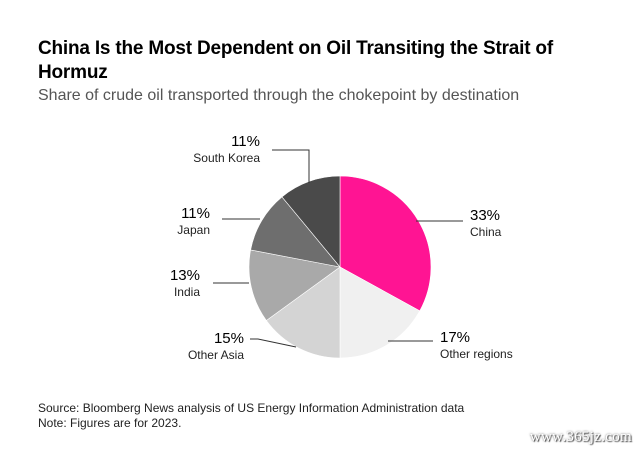 The image size is (640, 457). I want to click on slice-name-label-india: India, so click(187, 292).